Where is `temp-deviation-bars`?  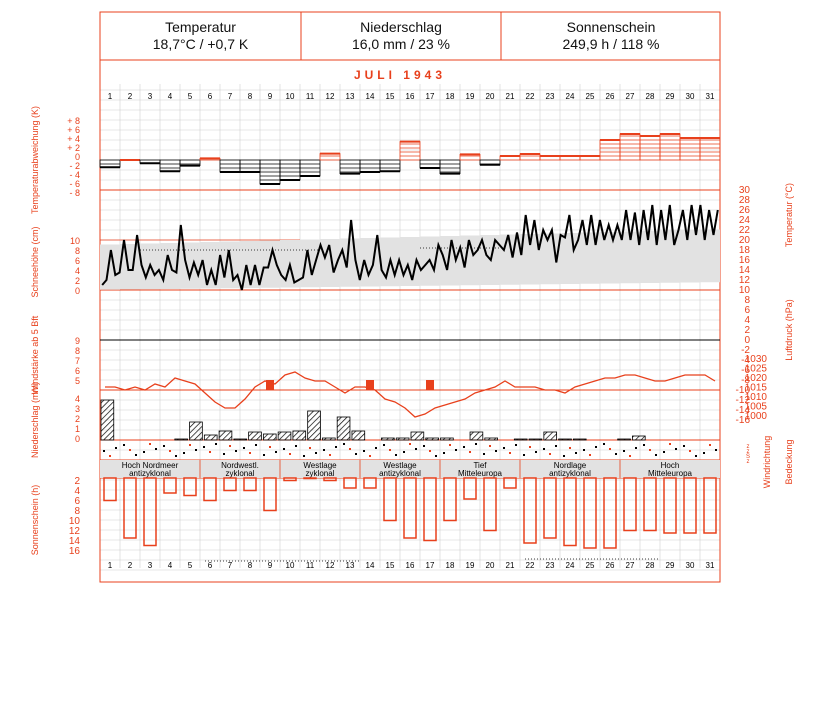
temp-deviation-bars is located at coordinates (410, 159).